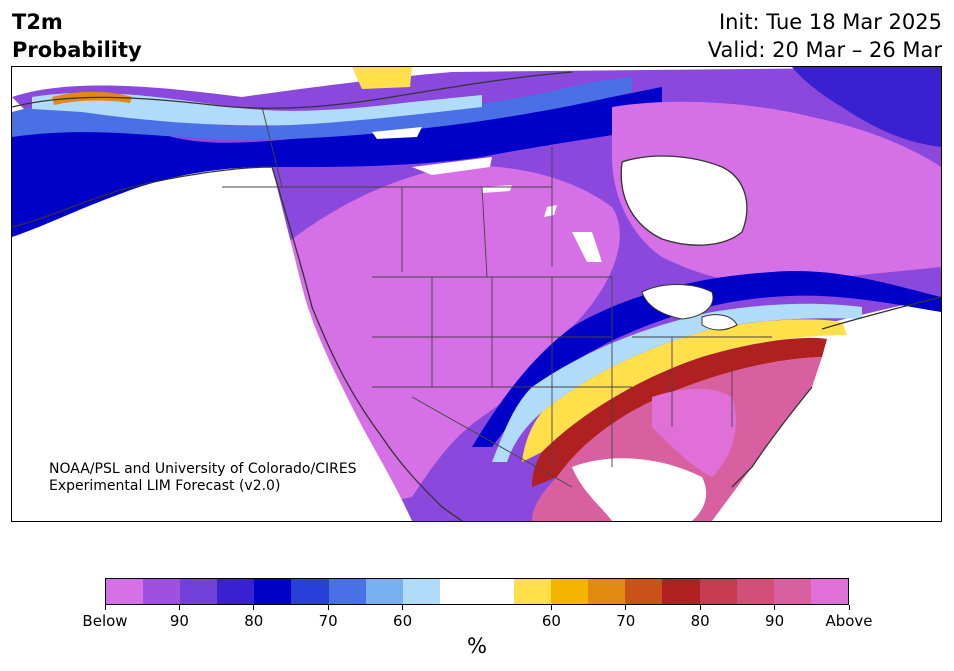 The image size is (954, 671). What do you see at coordinates (477, 646) in the screenshot?
I see `colorbar-unit: %` at bounding box center [477, 646].